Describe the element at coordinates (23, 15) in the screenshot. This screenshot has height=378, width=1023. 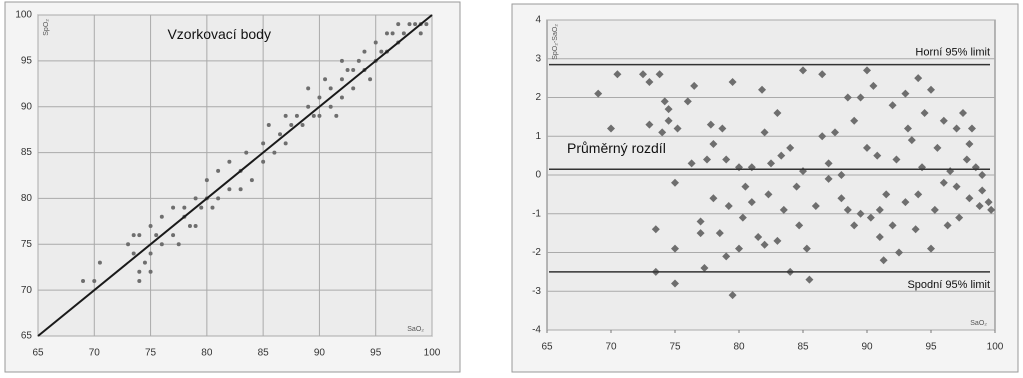
I see `y-tick-label: 100` at that location.